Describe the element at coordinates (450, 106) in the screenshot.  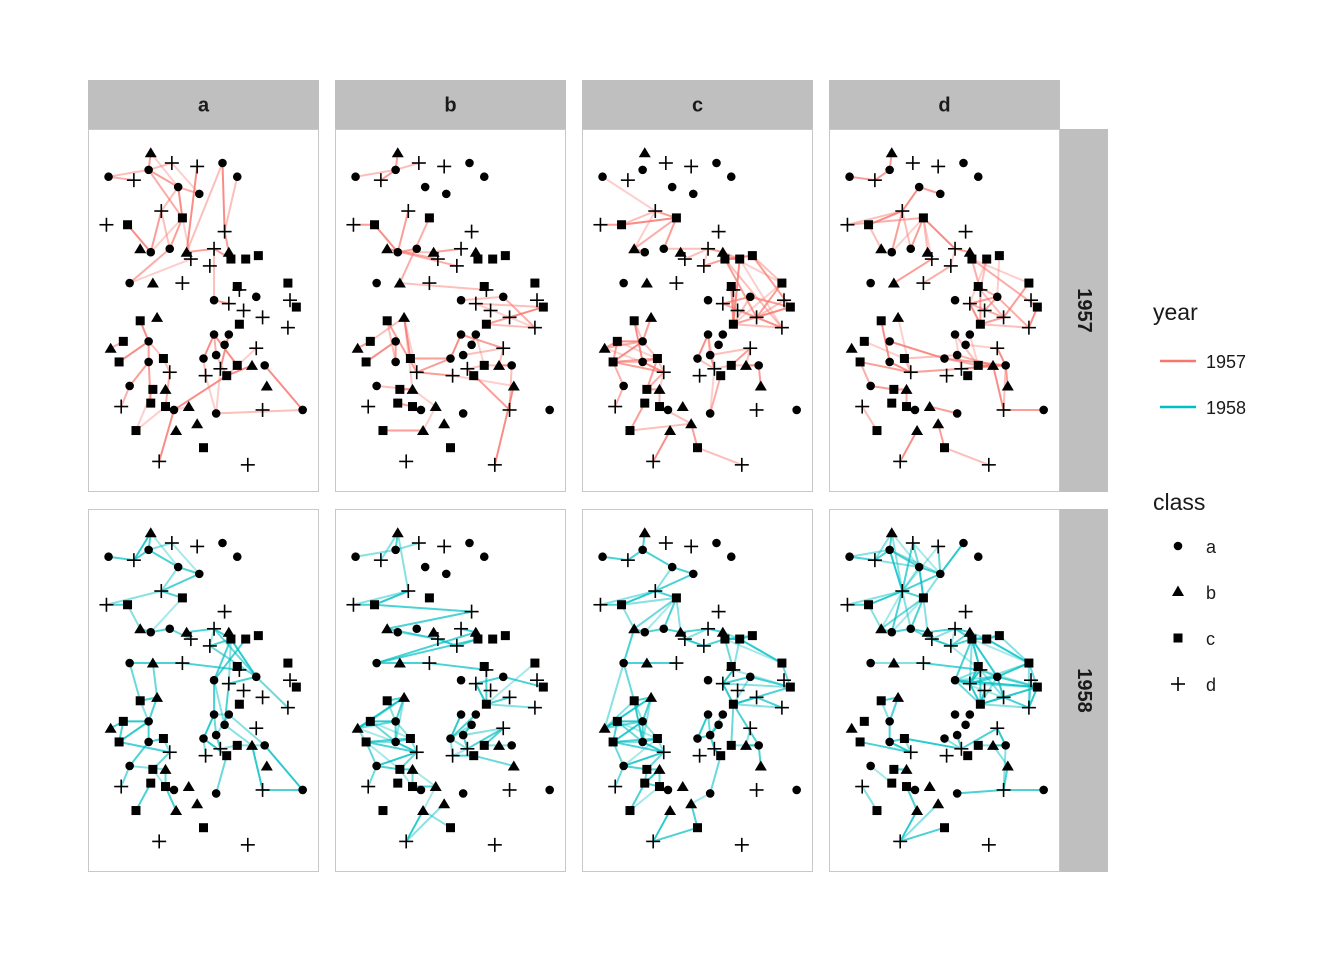
I see `column-strip-label-b: b` at that location.